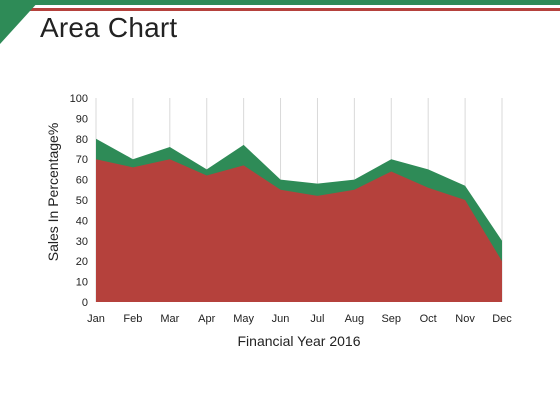  What do you see at coordinates (82, 221) in the screenshot?
I see `y-tick-label: 40` at bounding box center [82, 221].